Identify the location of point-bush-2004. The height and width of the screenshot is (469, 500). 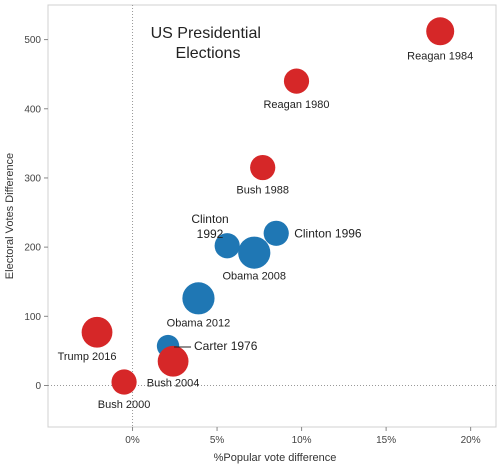
(173, 361).